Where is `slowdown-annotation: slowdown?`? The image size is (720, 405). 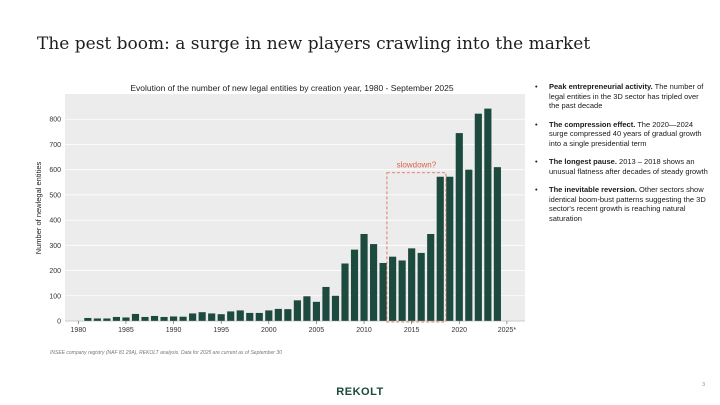
slowdown-annotation: slowdown? is located at coordinates (416, 242).